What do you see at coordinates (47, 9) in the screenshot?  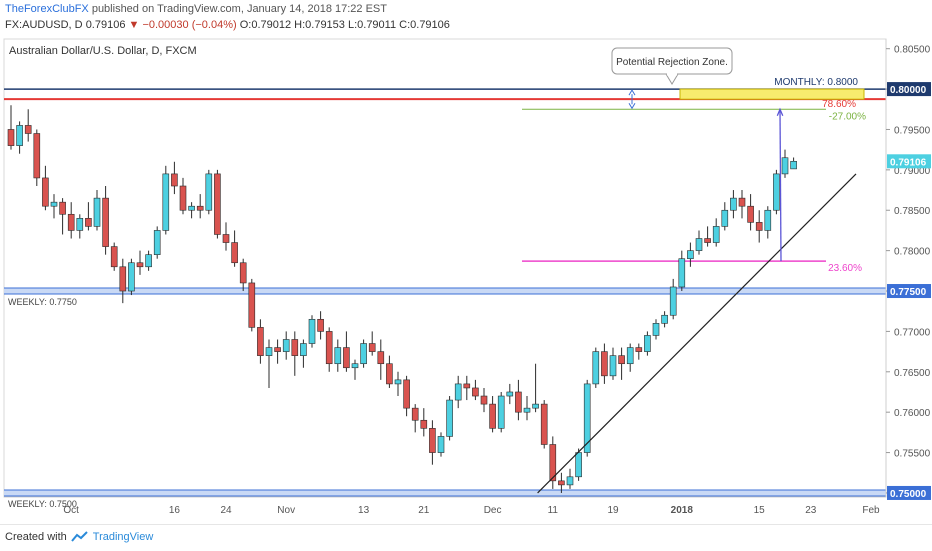 I see `publisher-name: TheForexClubFX` at bounding box center [47, 9].